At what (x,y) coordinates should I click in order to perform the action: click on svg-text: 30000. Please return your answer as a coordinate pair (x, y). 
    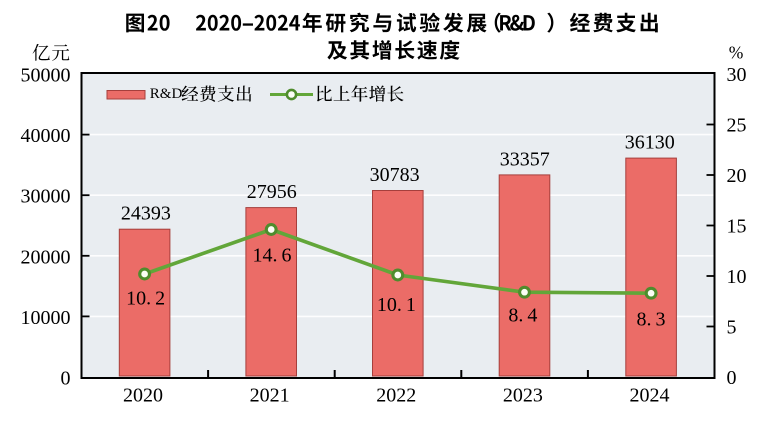
    Looking at the image, I should click on (46, 197).